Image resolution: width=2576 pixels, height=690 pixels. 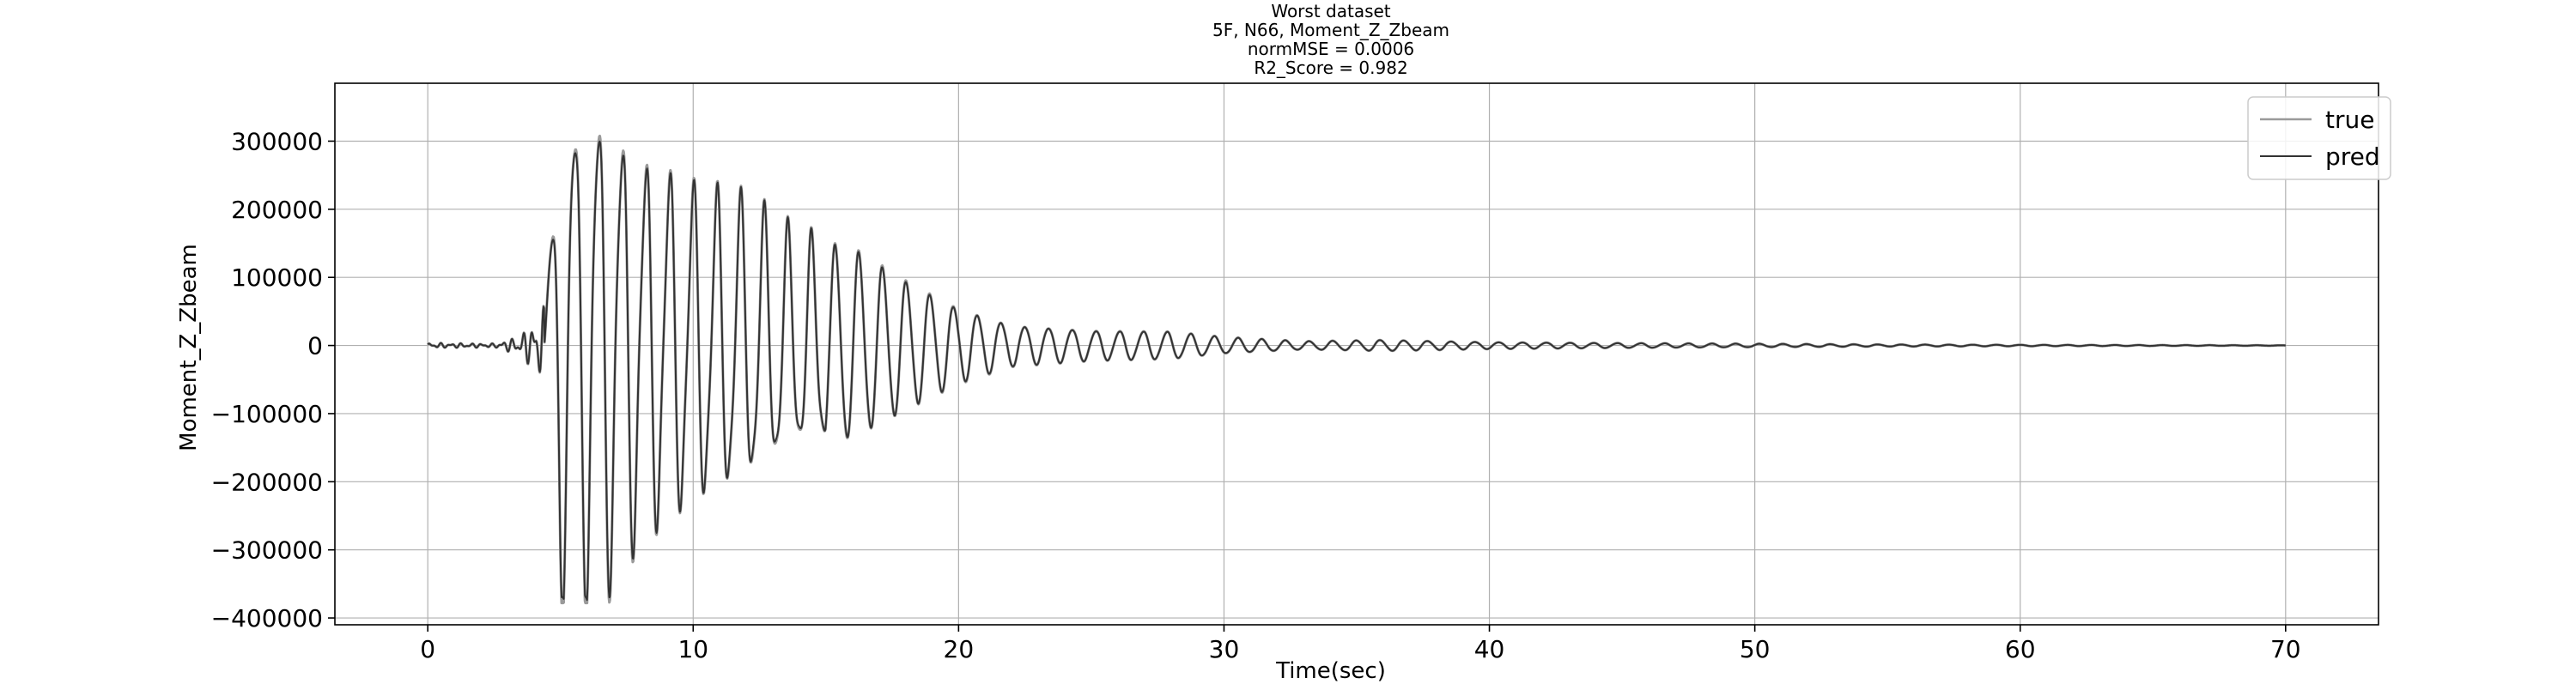 I want to click on y-tick-label: 200000, so click(x=277, y=210).